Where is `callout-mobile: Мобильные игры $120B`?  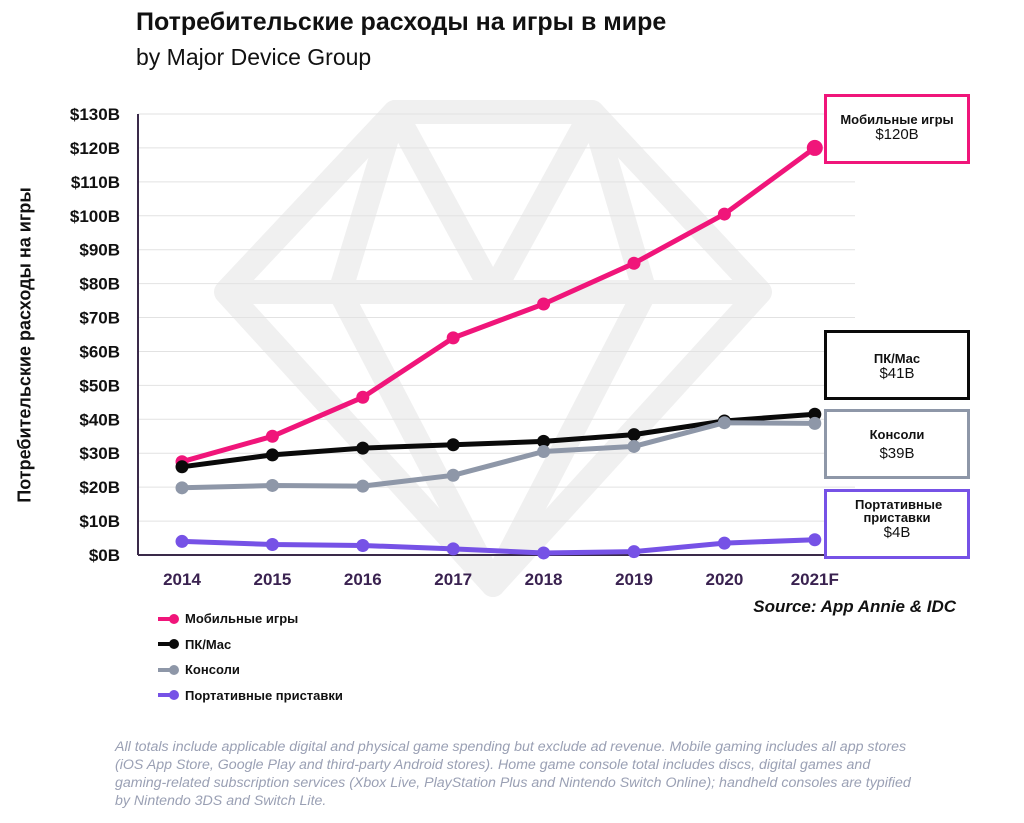 callout-mobile: Мобильные игры $120B is located at coordinates (897, 129).